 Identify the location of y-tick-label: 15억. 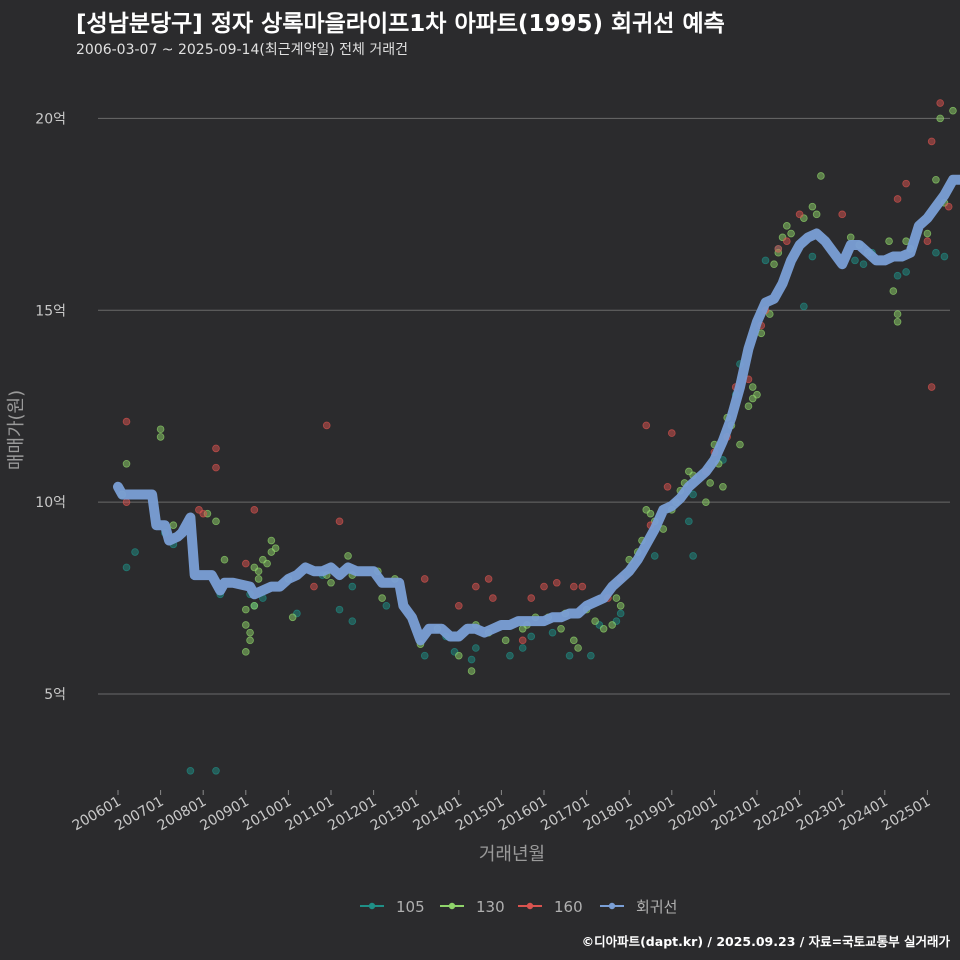
(50, 311).